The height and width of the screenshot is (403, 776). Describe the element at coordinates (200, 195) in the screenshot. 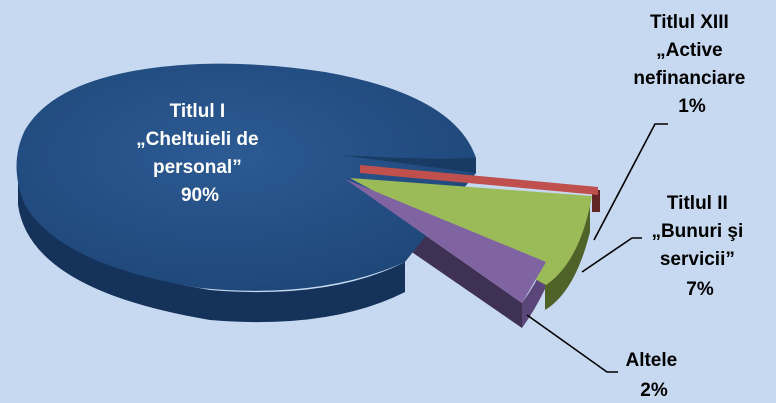

I see `label-titlul-i-percent: 90%` at that location.